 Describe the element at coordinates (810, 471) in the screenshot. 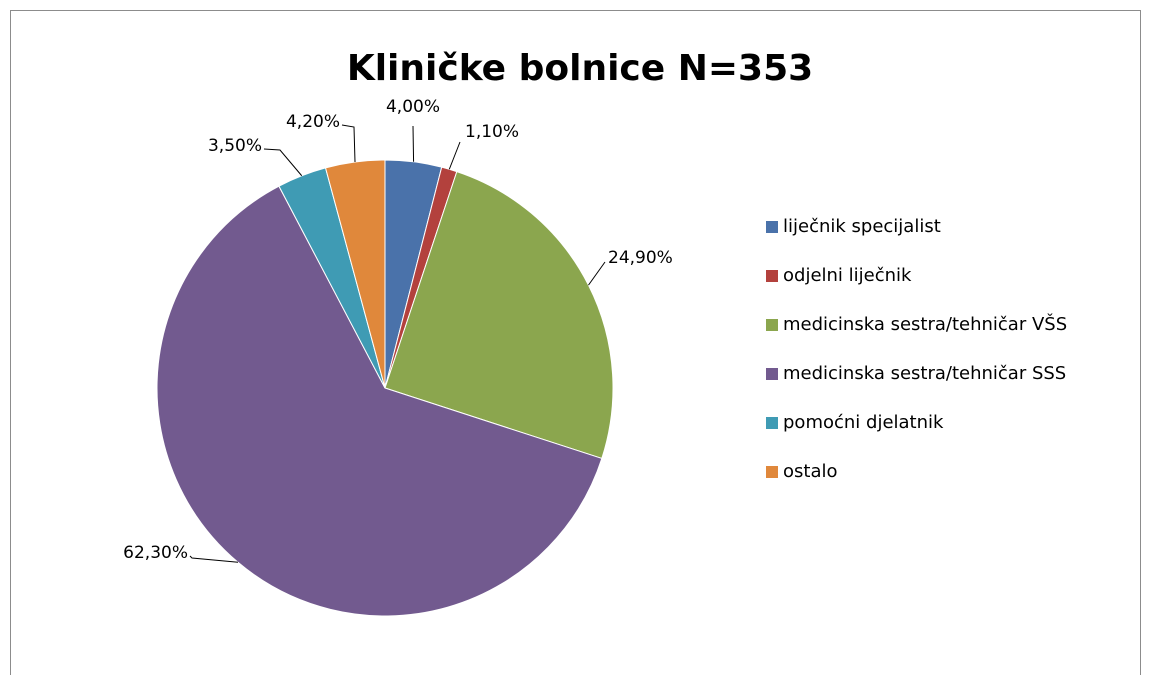

I see `legend-label: ostalo` at that location.